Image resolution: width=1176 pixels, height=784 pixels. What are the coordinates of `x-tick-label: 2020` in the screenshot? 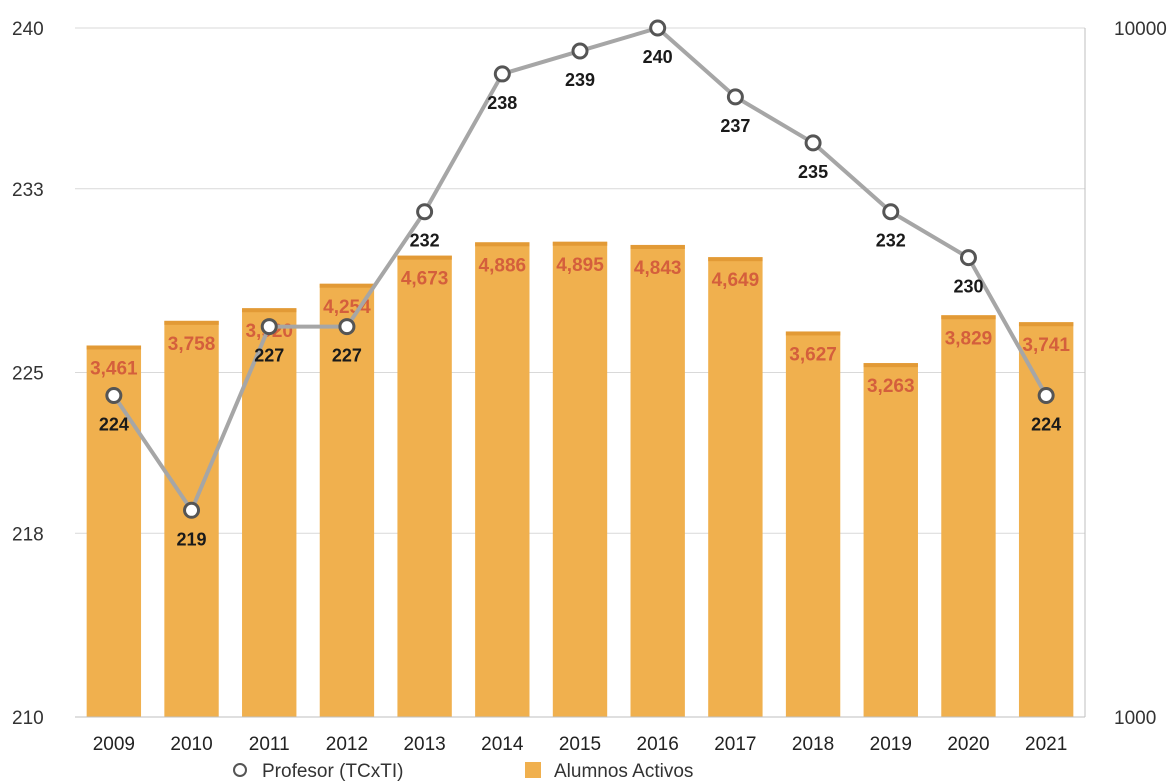 It's located at (968, 744).